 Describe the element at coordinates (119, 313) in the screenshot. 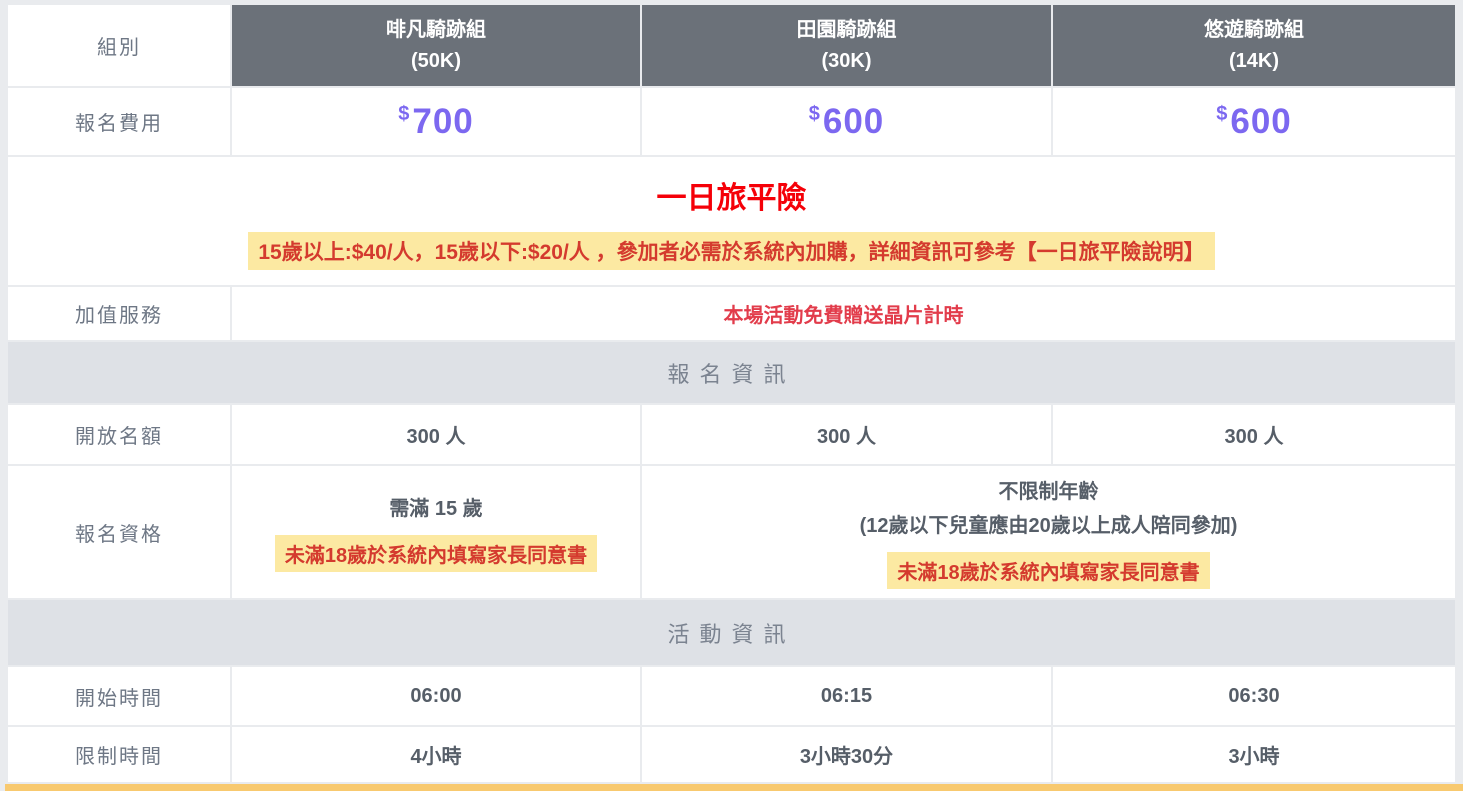

I see `addon-row-label: 加值服務` at that location.